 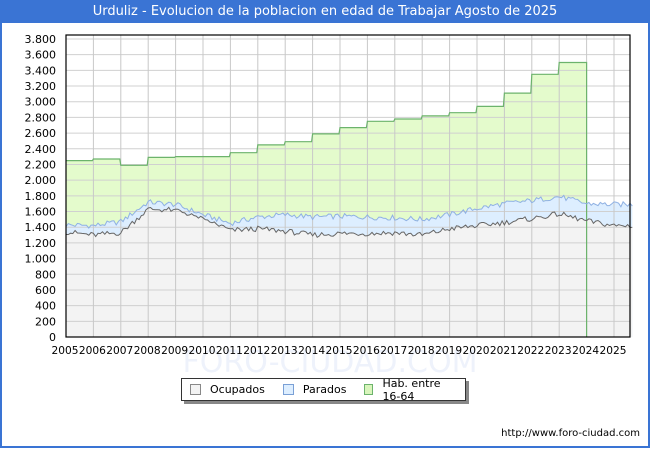 I want to click on legend-item-hab: Hab. entre 16-64, so click(x=409, y=390).